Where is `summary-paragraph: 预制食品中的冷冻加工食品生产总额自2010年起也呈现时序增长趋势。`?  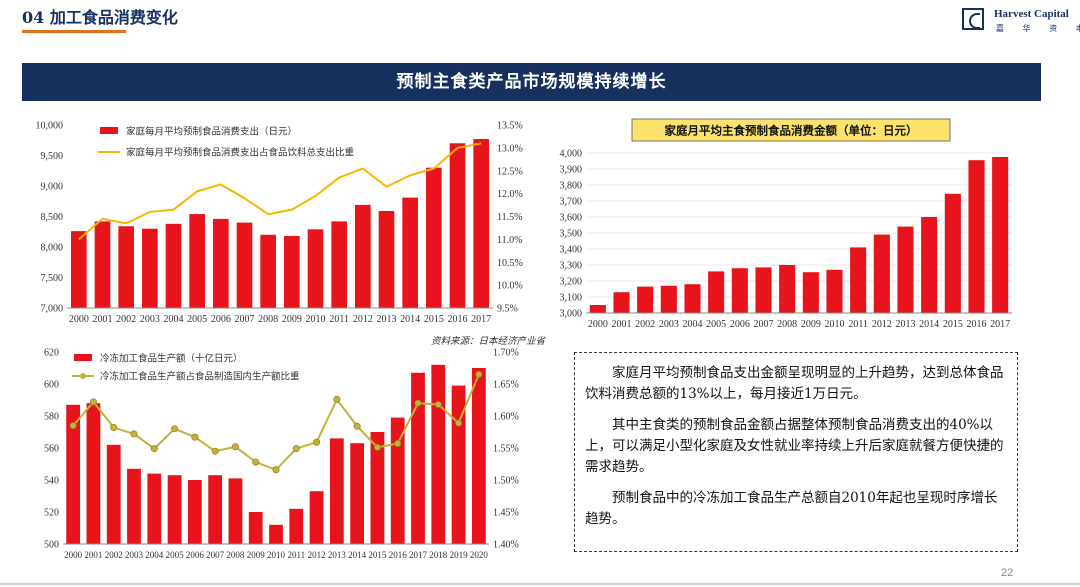 summary-paragraph: 预制食品中的冷冻加工食品生产总额自2010年起也呈现时序增长趋势。 is located at coordinates (791, 508).